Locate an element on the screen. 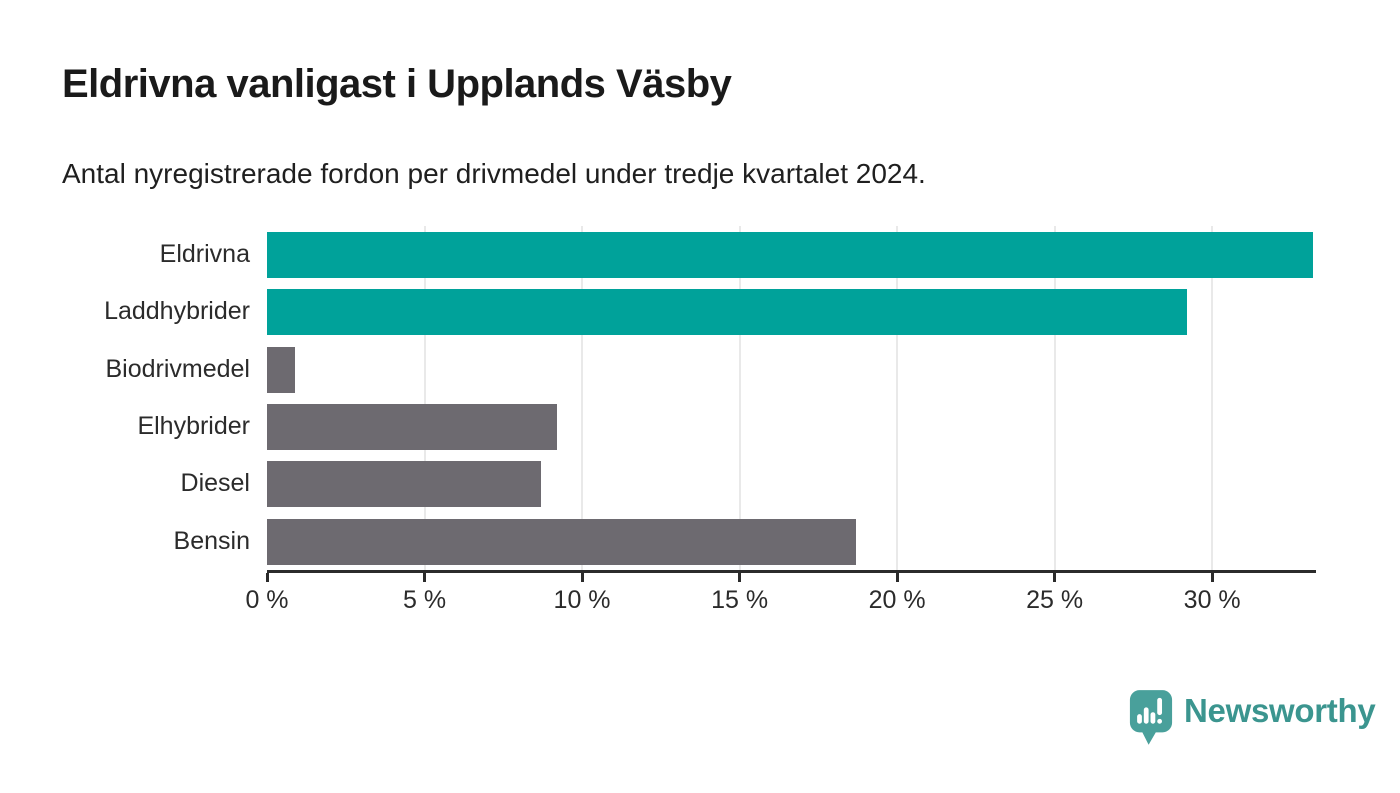  x-tick-label-10-pct: 10 % is located at coordinates (582, 600).